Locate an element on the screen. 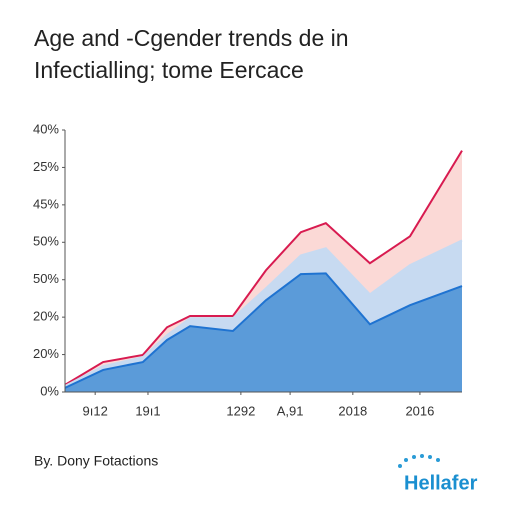  x-tick-label: 2016 is located at coordinates (419, 410).